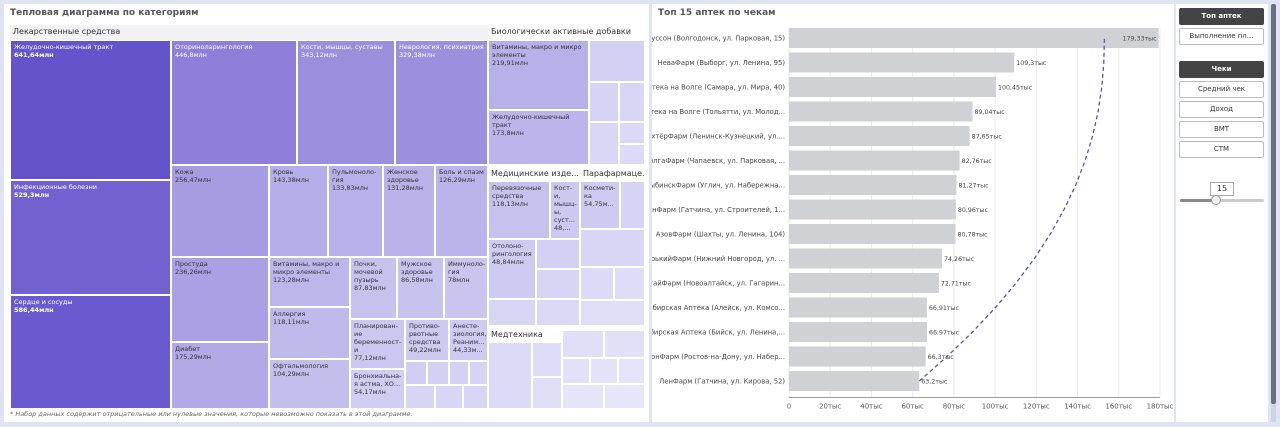  What do you see at coordinates (220, 299) in the screenshot?
I see `cell-cold: Простуда 236,26млн` at bounding box center [220, 299].